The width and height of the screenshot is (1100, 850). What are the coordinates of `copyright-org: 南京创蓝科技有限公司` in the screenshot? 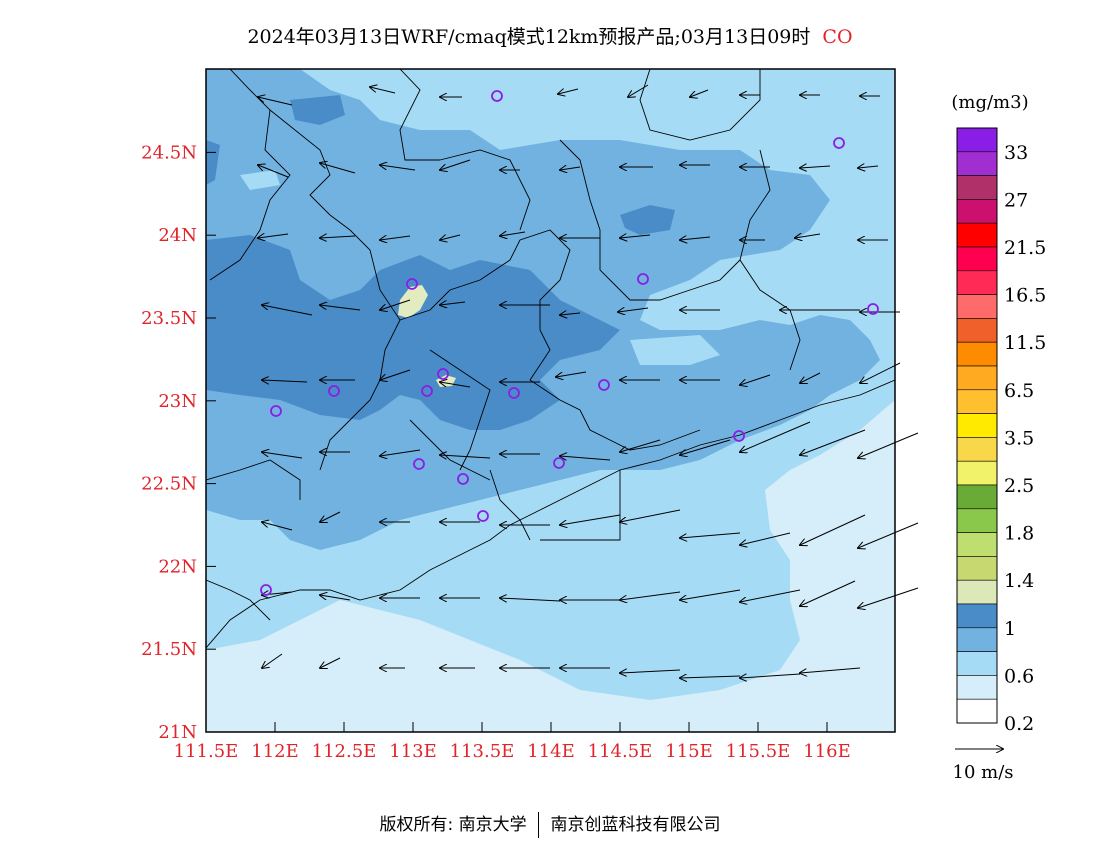 It's located at (635, 825).